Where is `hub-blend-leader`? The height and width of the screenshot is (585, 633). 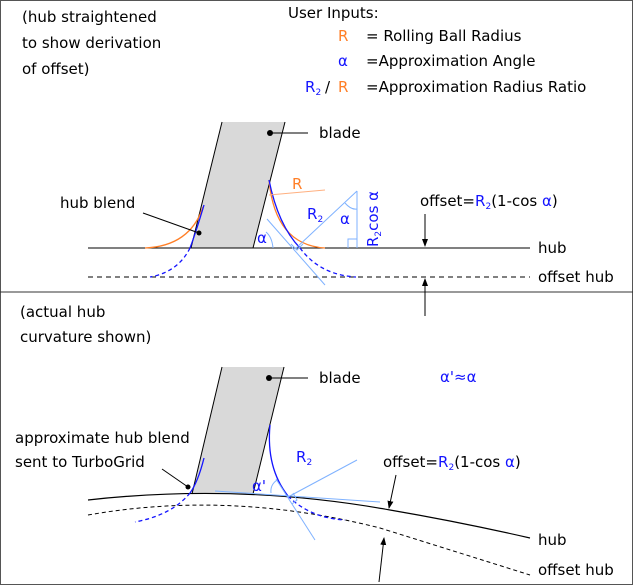
hub-blend-leader is located at coordinates (171, 223).